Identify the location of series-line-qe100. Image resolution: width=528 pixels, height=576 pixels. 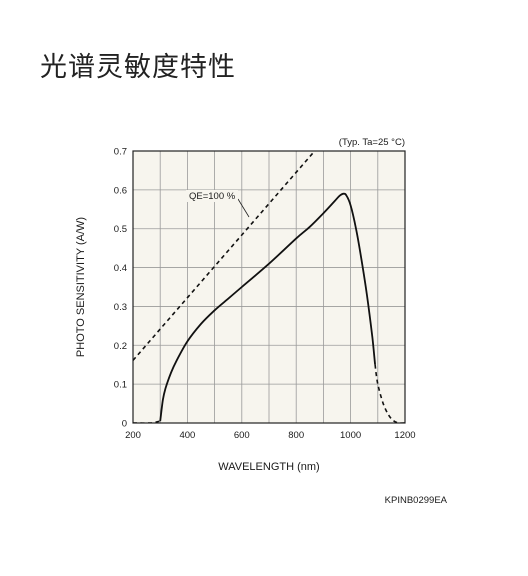
(224, 256).